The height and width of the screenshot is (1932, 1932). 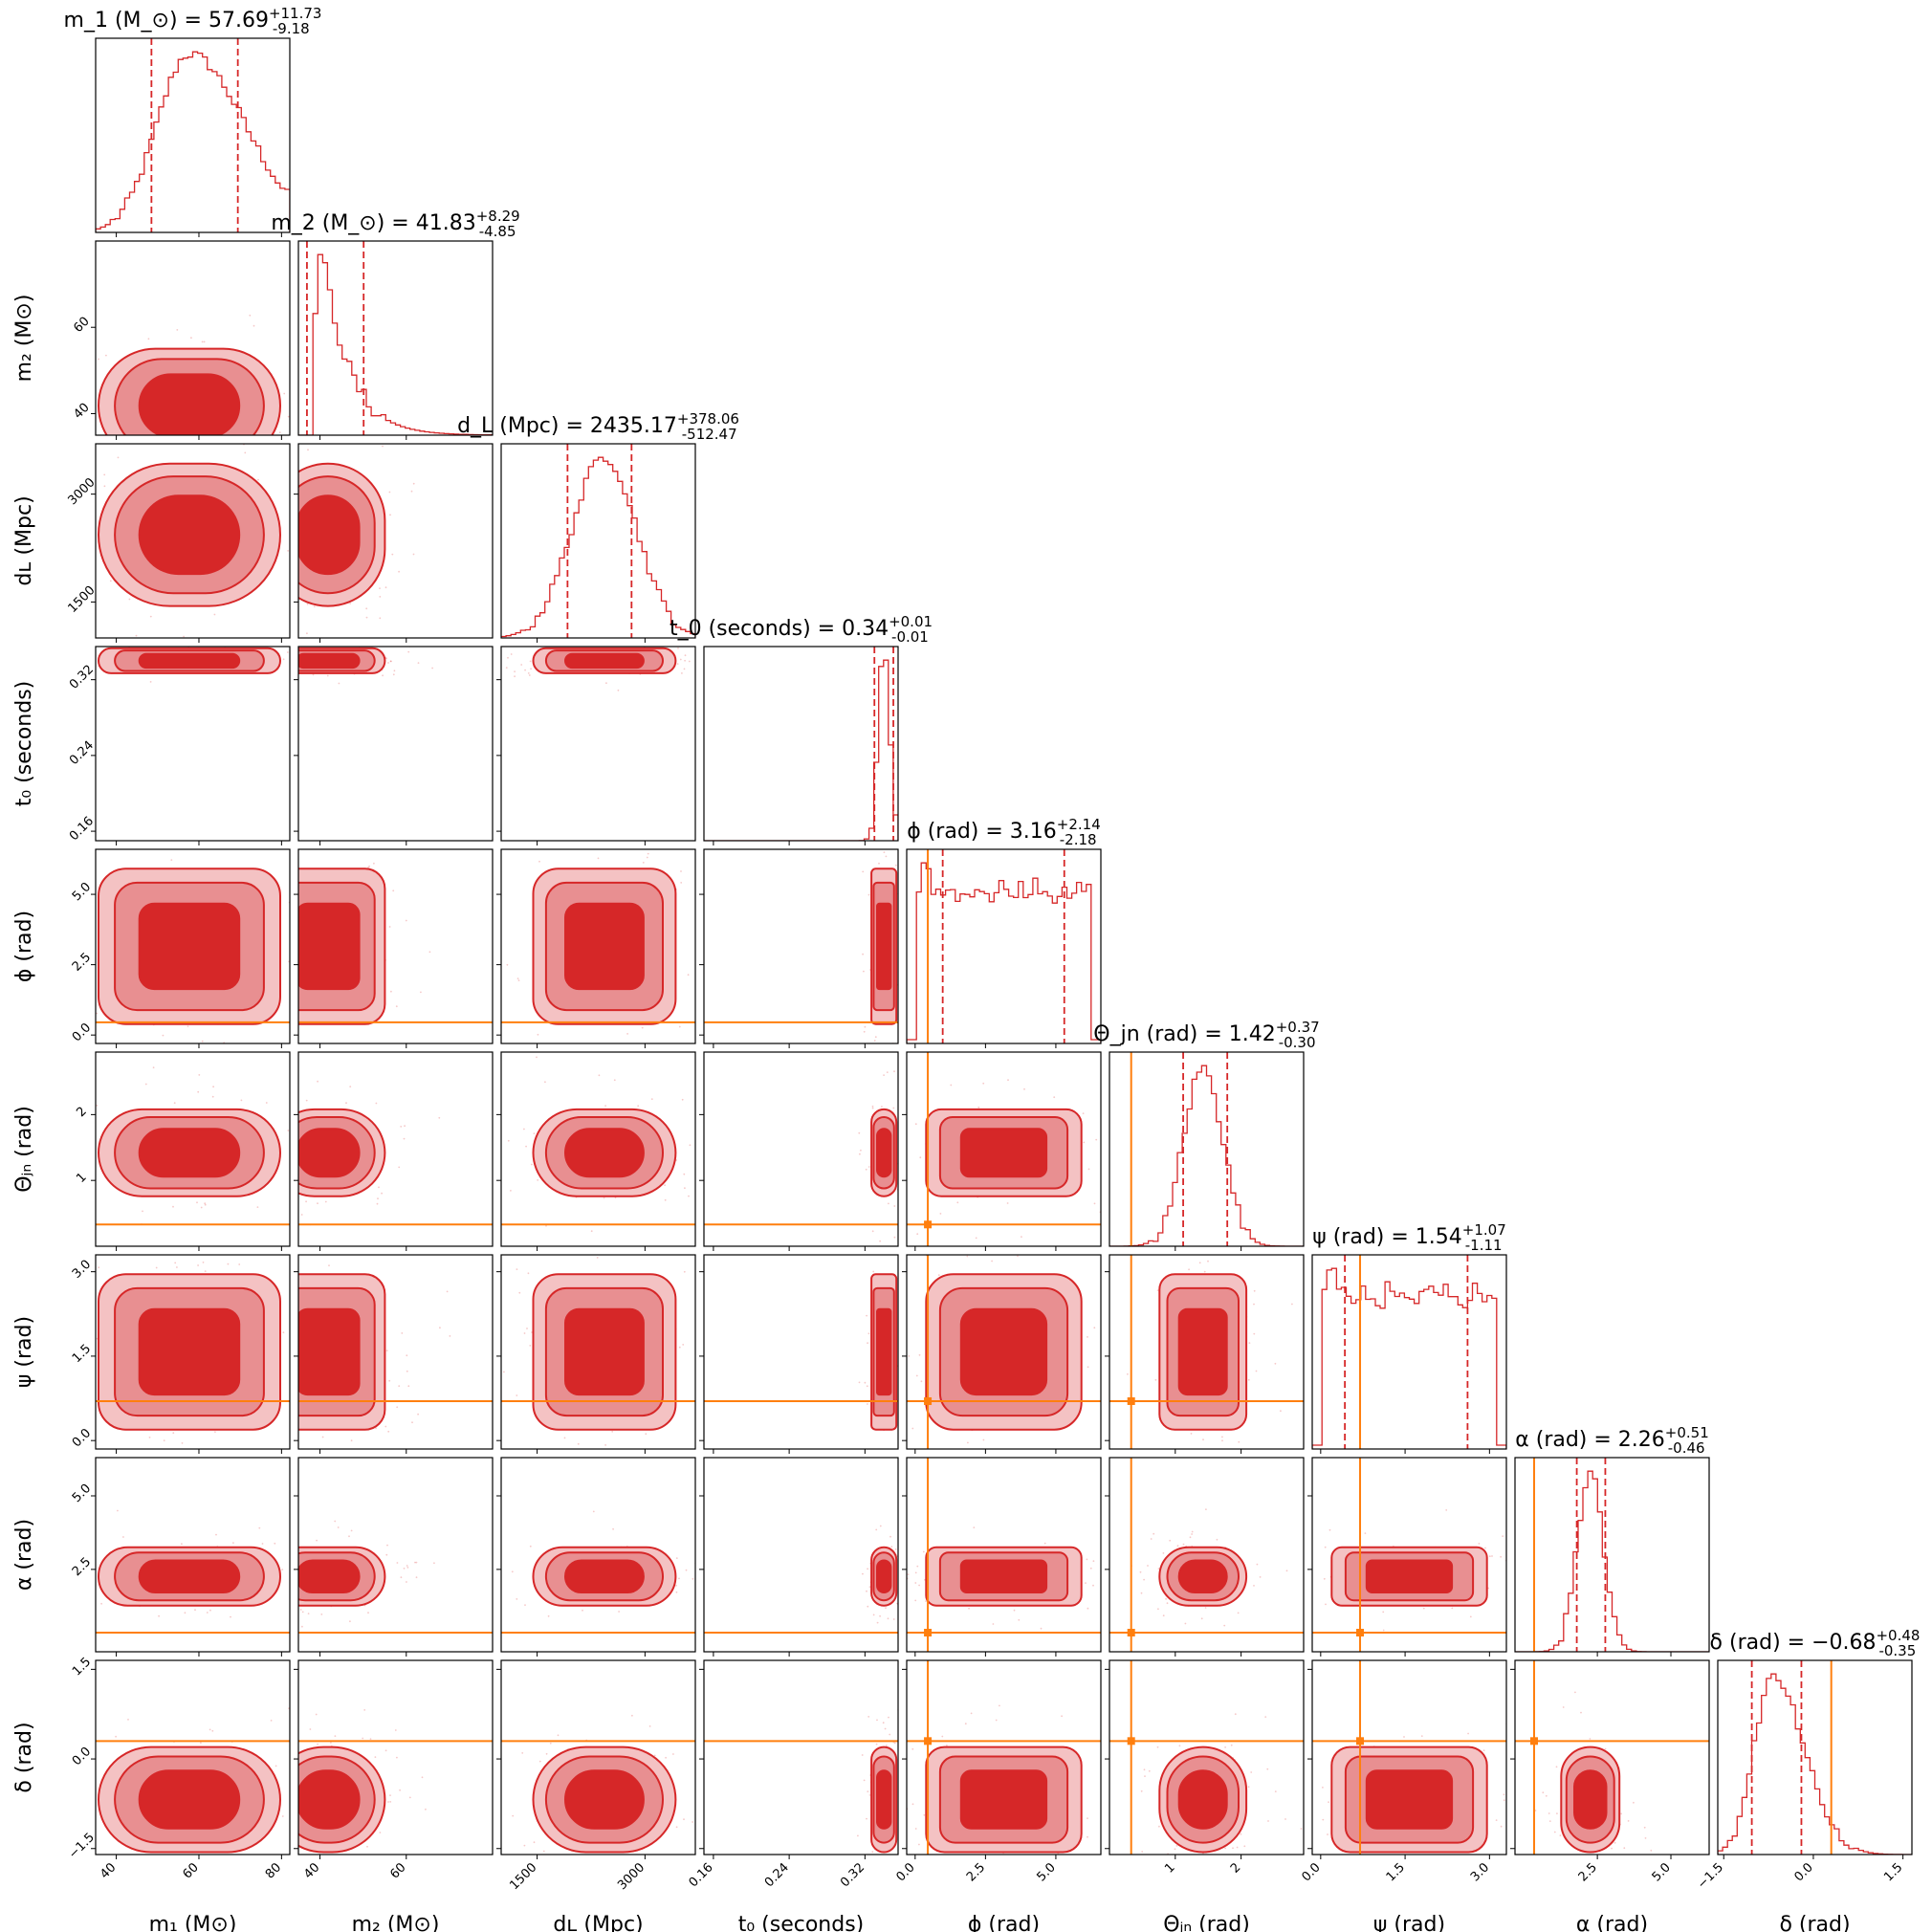 I want to click on histogram-delta, so click(x=1815, y=1764).